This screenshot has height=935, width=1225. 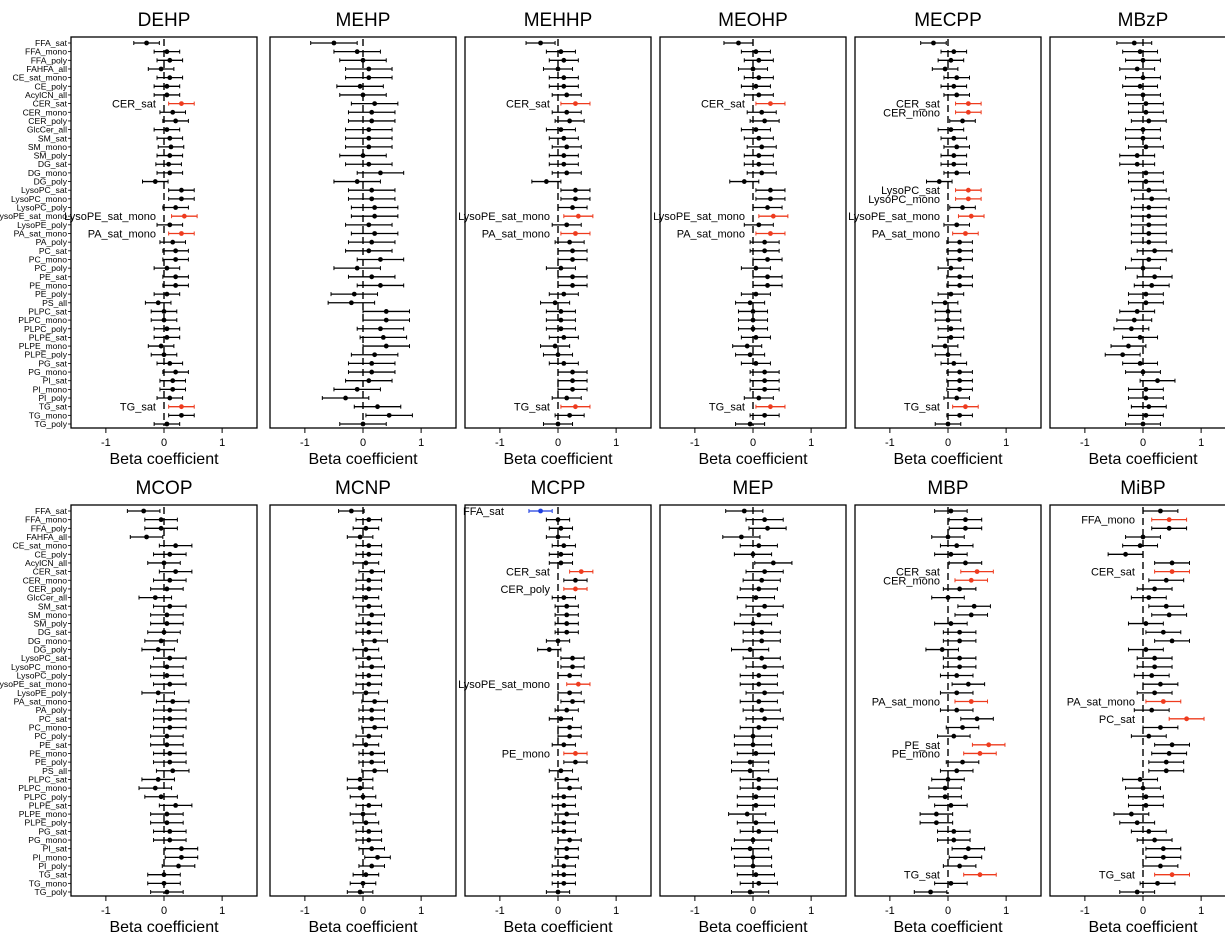 I want to click on x-axis-label: Beta coefficient, so click(x=948, y=459).